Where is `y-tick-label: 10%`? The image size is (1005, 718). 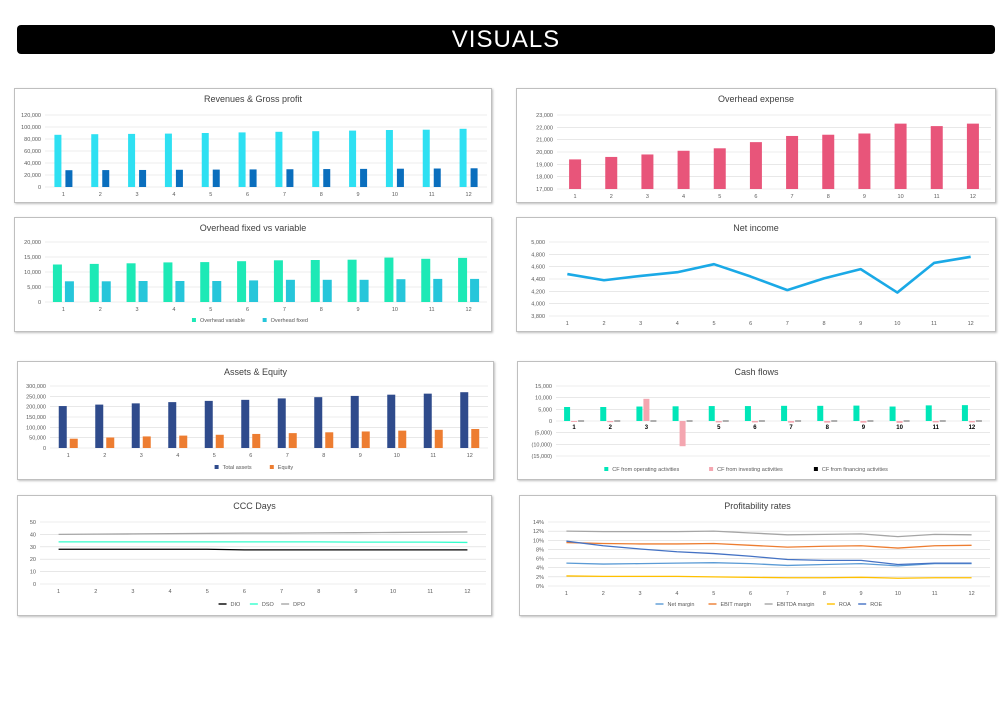
y-tick-label: 10% is located at coordinates (538, 541).